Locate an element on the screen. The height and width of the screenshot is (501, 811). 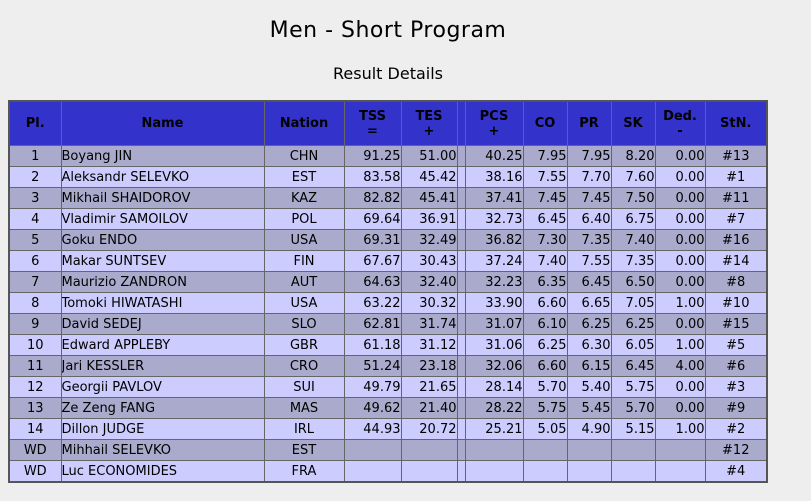
cell-nation: AUT is located at coordinates (304, 282).